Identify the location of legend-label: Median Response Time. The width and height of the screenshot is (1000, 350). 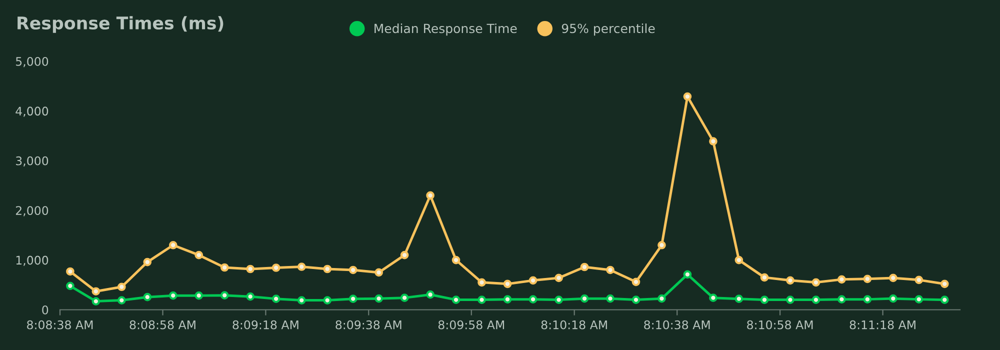
(445, 30).